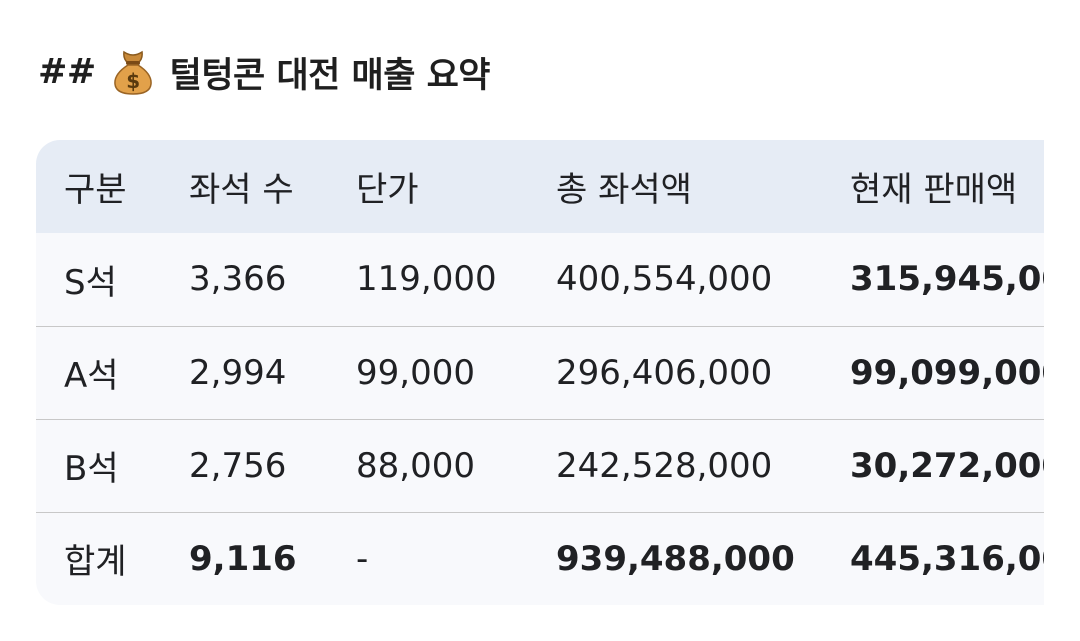 The image size is (1080, 641). Describe the element at coordinates (947, 558) in the screenshot. I see `cell-current-sales: 445,316,000` at that location.